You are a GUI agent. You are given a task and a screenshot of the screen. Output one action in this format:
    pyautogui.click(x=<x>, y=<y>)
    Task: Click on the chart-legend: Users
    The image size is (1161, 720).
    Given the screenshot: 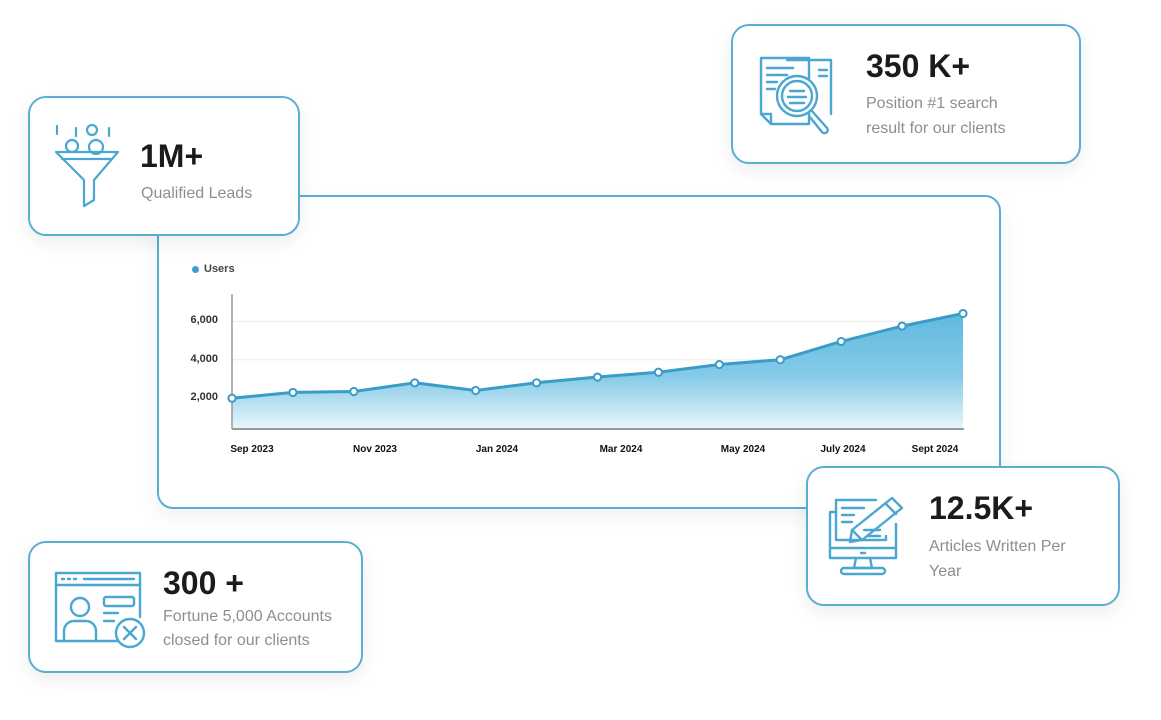 What is the action you would take?
    pyautogui.click(x=213, y=269)
    